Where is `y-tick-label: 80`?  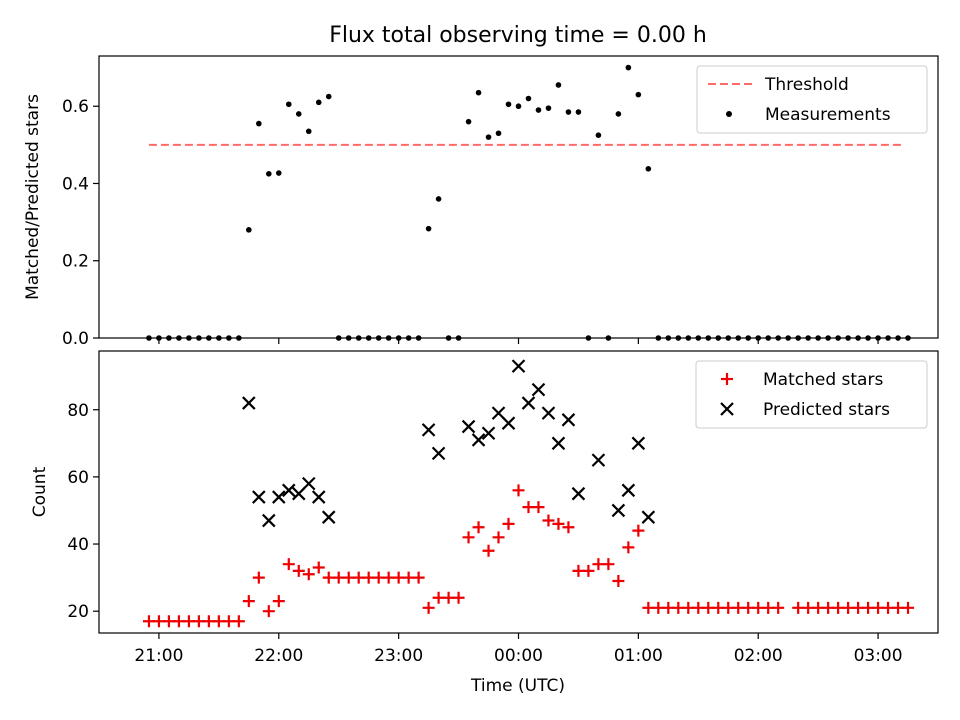 y-tick-label: 80 is located at coordinates (78, 411).